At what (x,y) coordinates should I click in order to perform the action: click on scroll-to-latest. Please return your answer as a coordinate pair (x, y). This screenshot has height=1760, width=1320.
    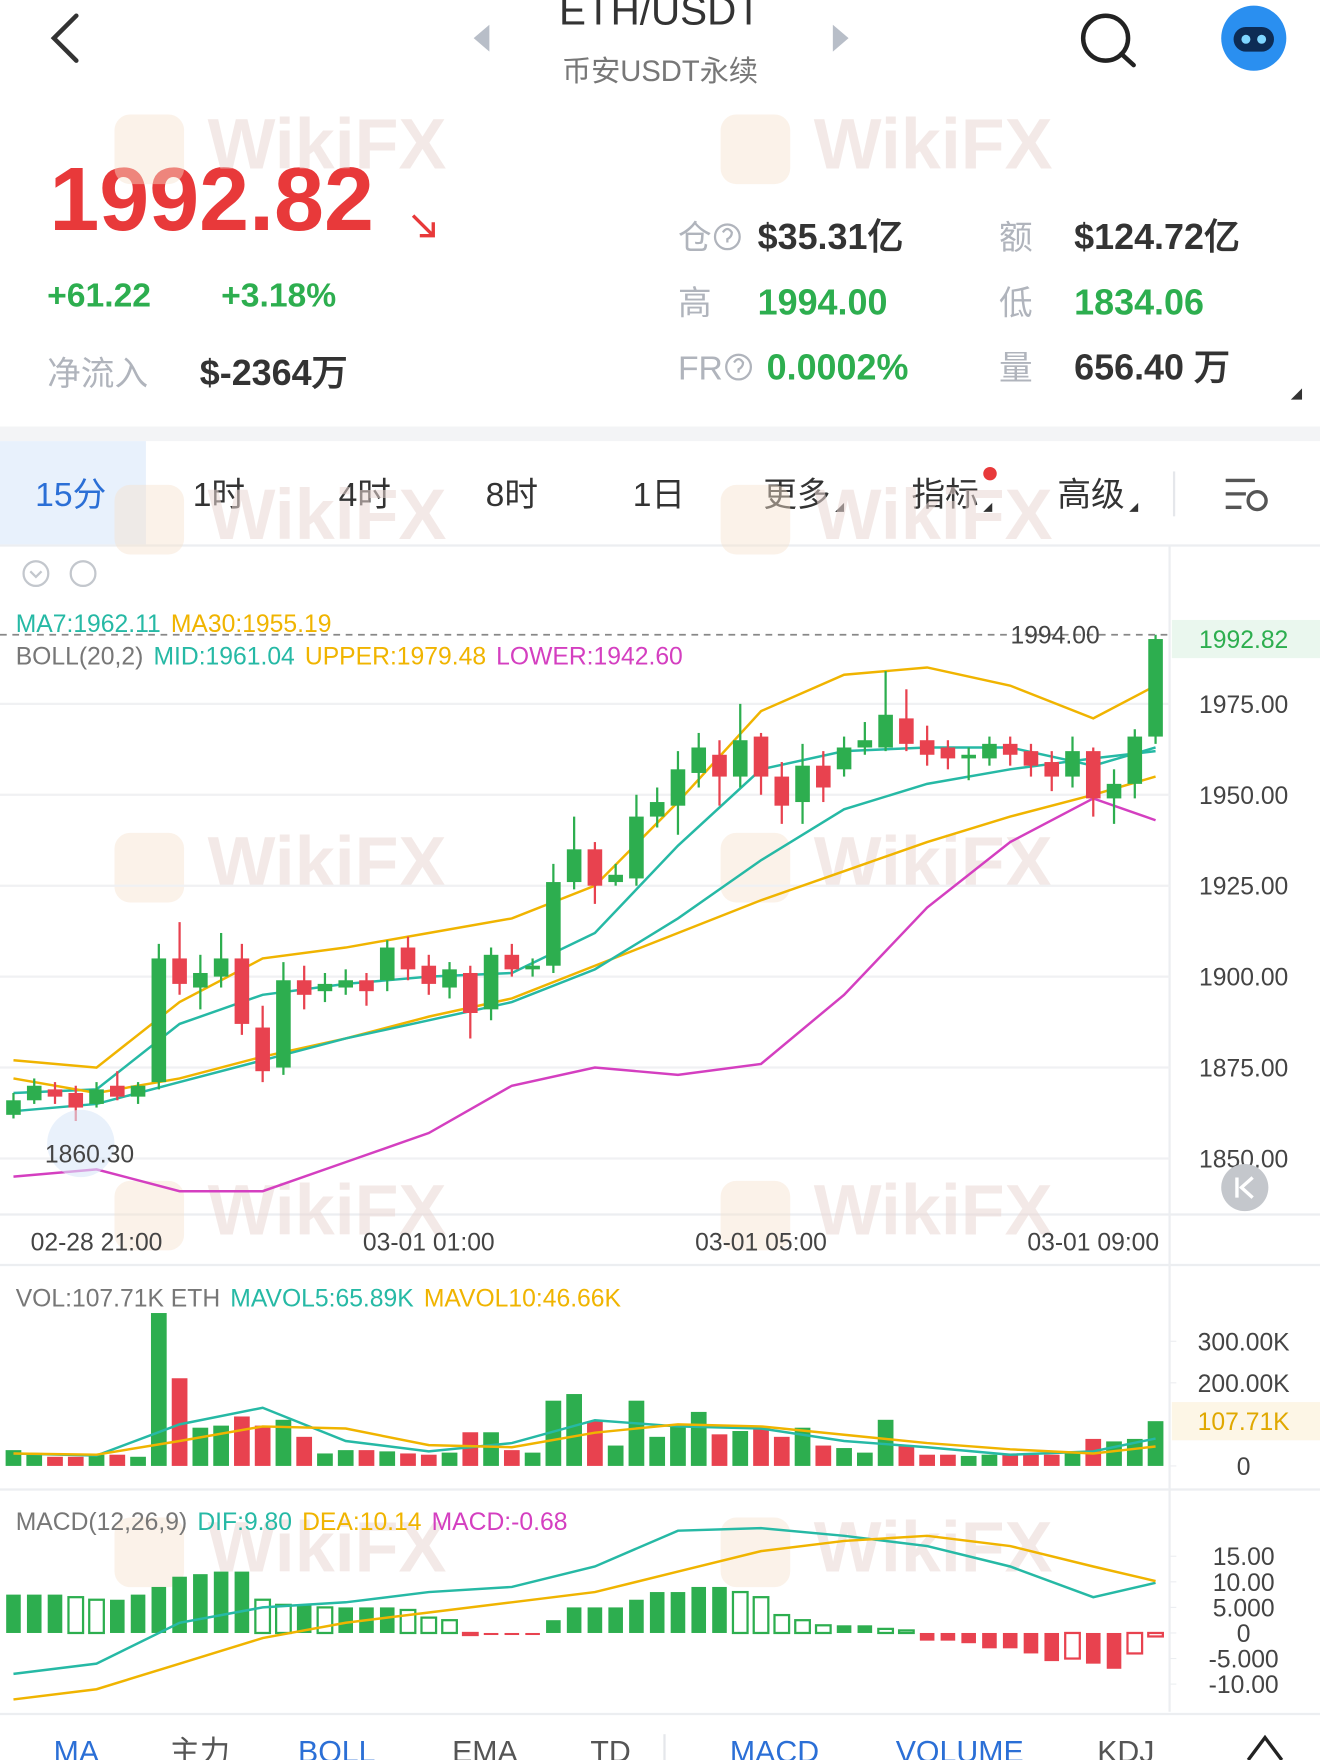
    Looking at the image, I should click on (1245, 1187).